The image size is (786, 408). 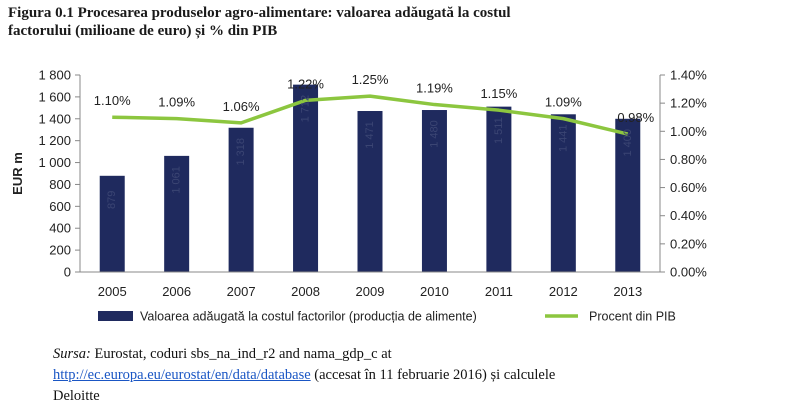 What do you see at coordinates (241, 106) in the screenshot?
I see `line-value-label: 1.06%` at bounding box center [241, 106].